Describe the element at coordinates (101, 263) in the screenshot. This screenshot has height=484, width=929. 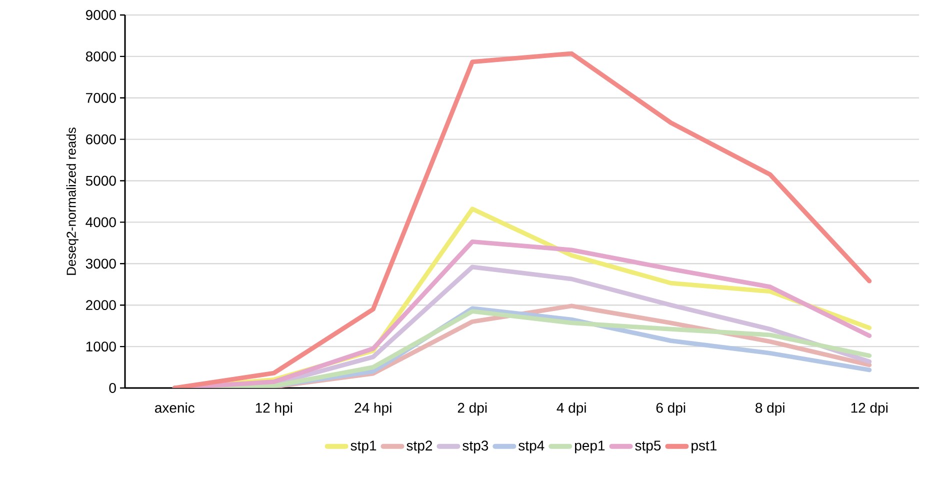
I see `y-tick-label: 3000` at that location.